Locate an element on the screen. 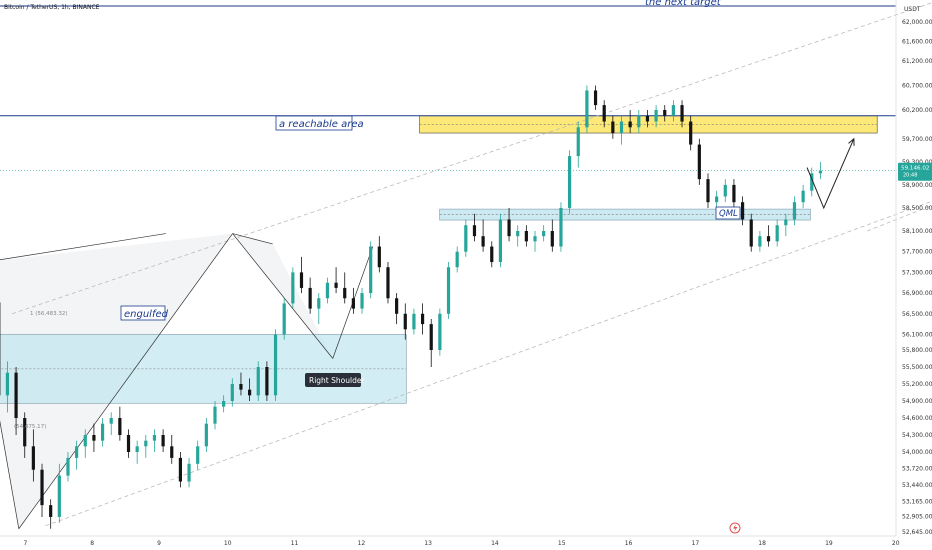 Image resolution: width=932 pixels, height=550 pixels. overlays is located at coordinates (830, 173).